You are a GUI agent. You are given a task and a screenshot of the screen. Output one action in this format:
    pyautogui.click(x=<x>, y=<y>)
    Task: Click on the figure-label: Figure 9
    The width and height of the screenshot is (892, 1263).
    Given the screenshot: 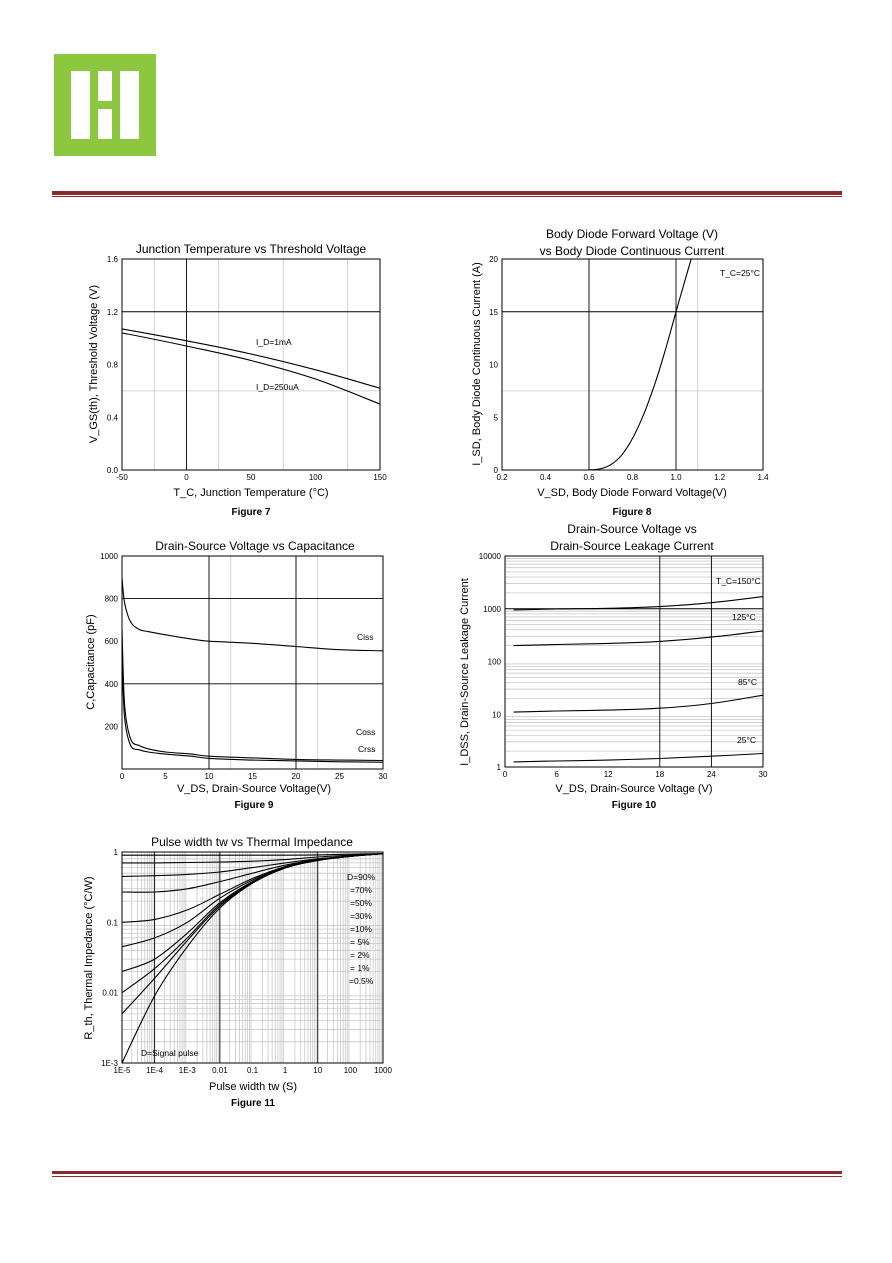 What is the action you would take?
    pyautogui.click(x=254, y=805)
    